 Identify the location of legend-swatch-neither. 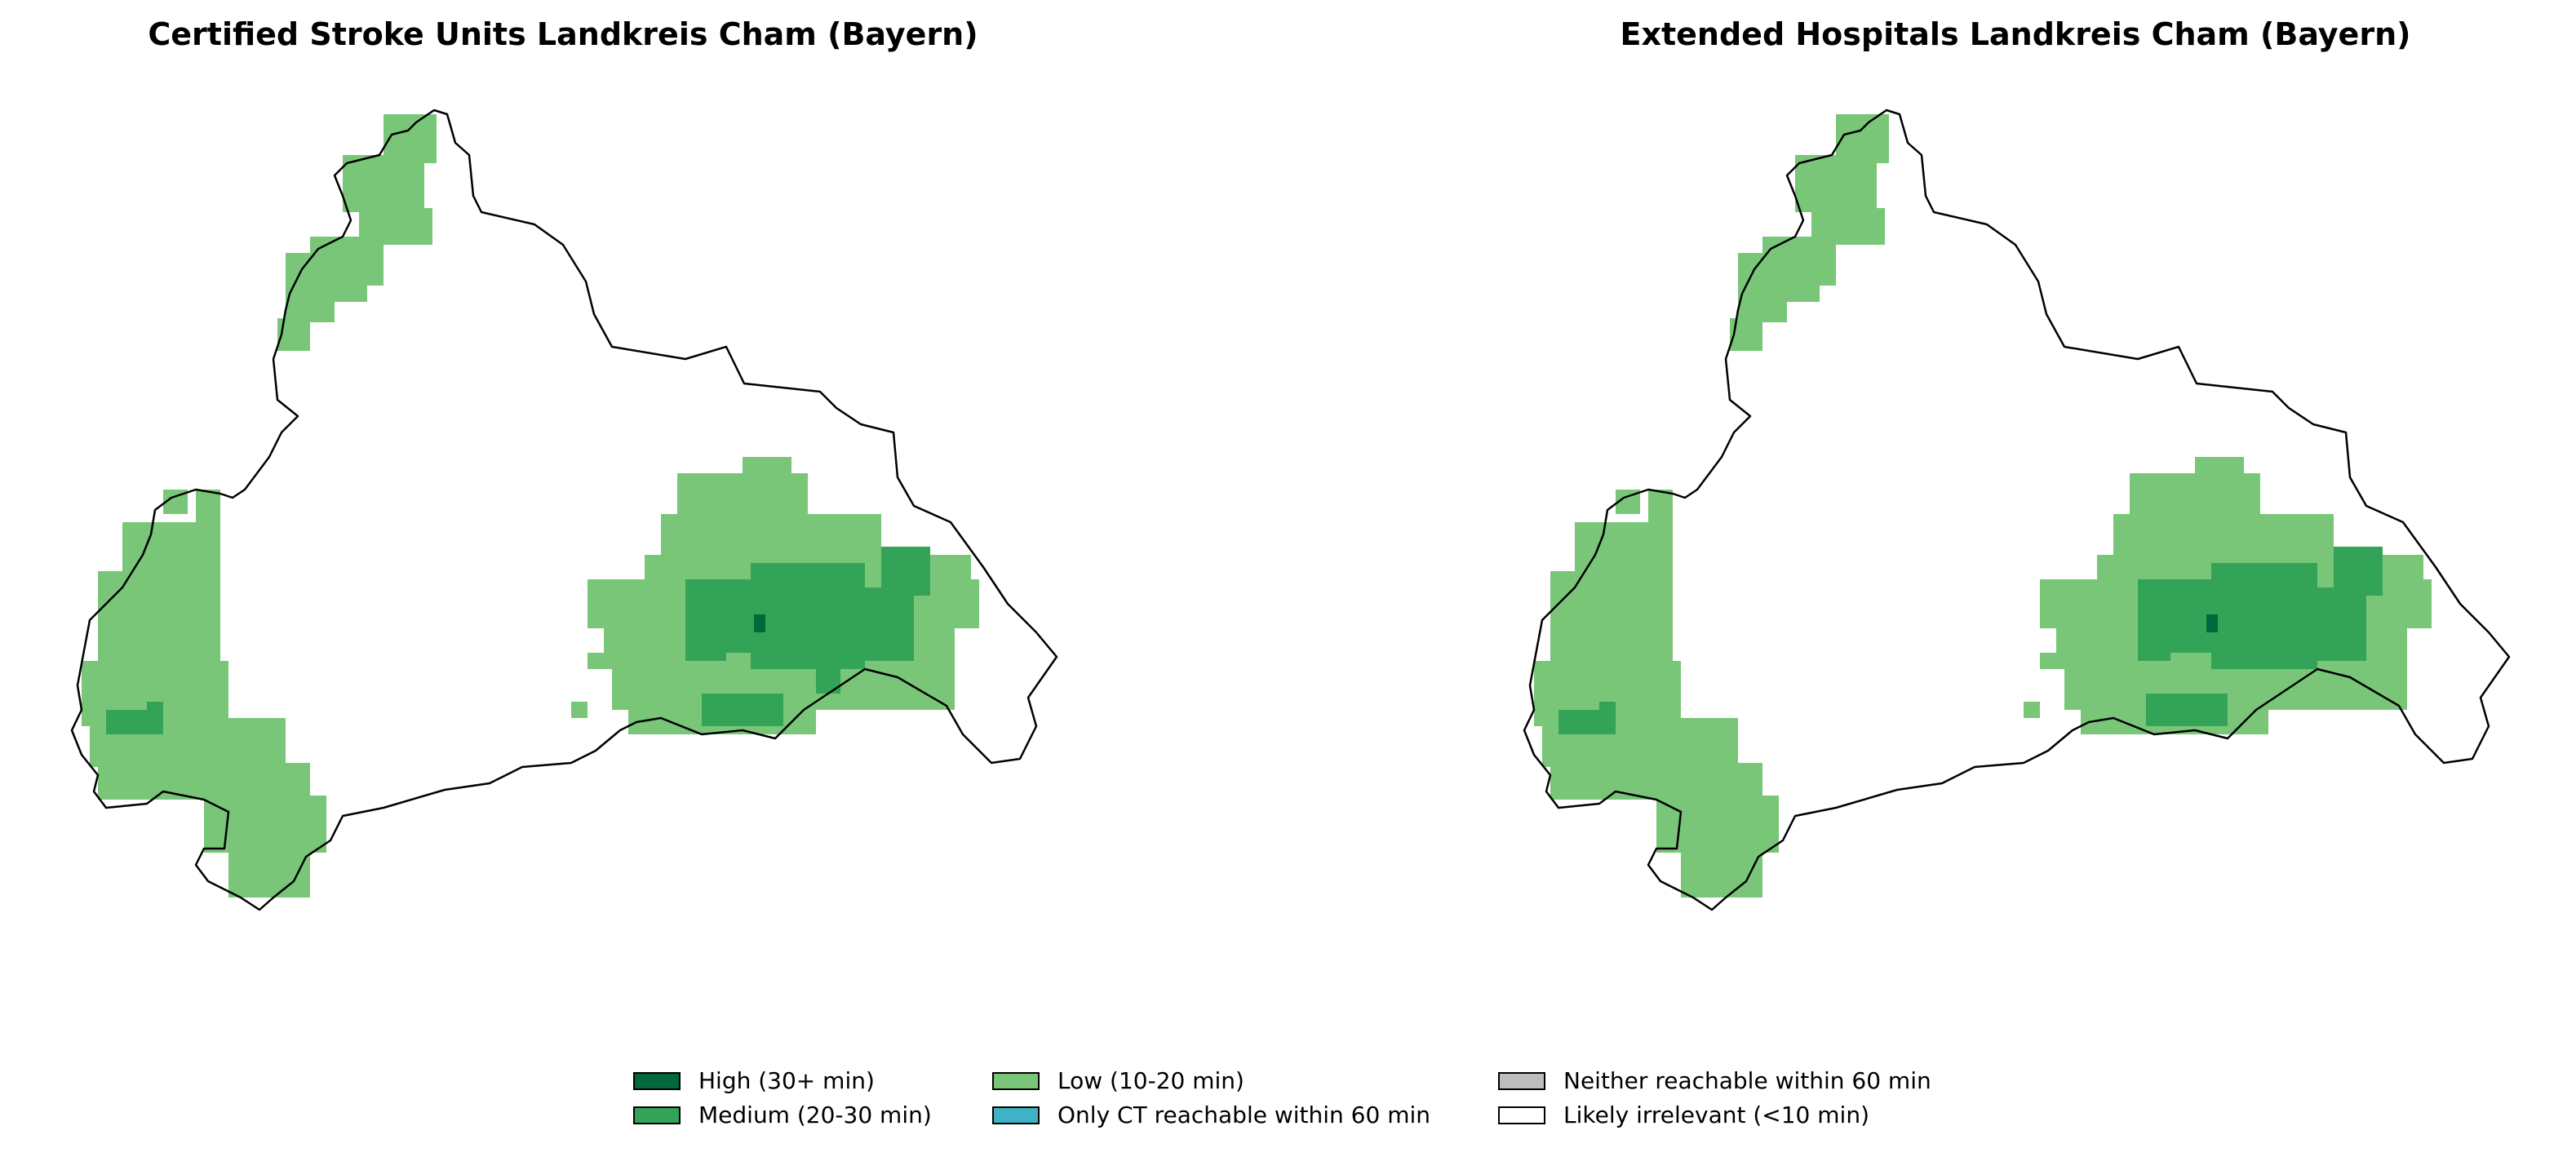
(1521, 1080).